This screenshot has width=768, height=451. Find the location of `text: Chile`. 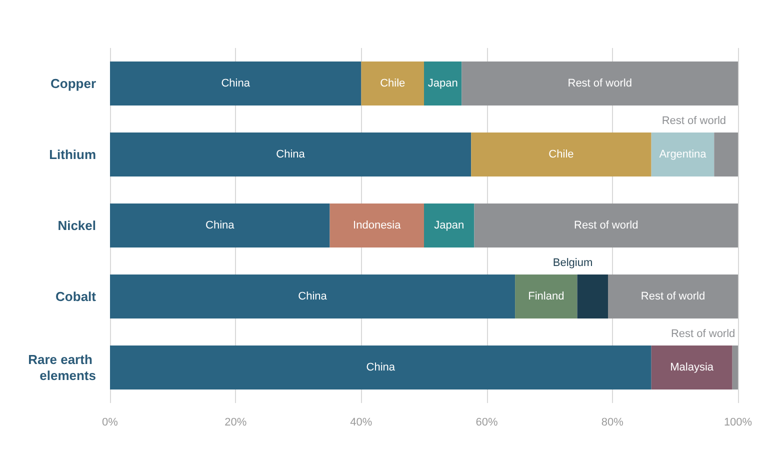

text: Chile is located at coordinates (393, 84).